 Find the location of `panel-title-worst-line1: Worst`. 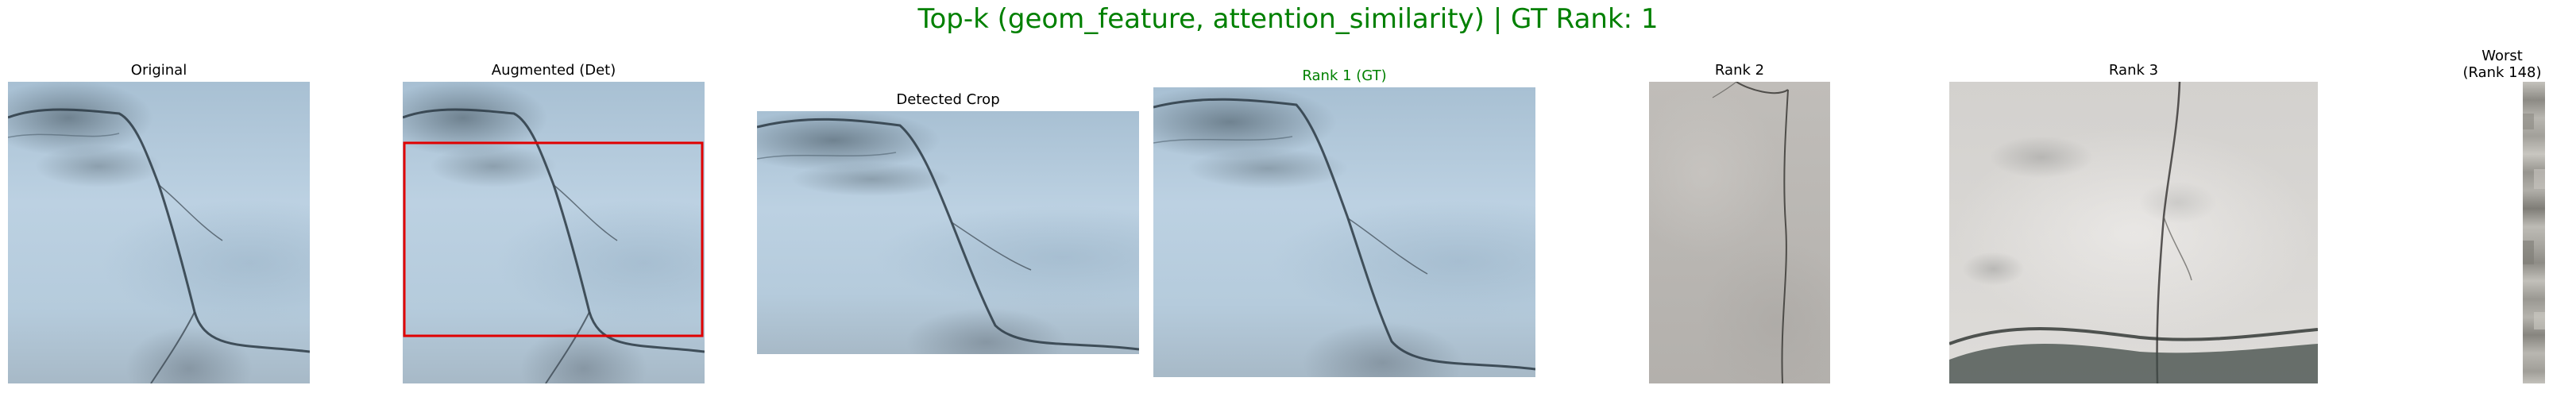

panel-title-worst-line1: Worst is located at coordinates (2502, 56).